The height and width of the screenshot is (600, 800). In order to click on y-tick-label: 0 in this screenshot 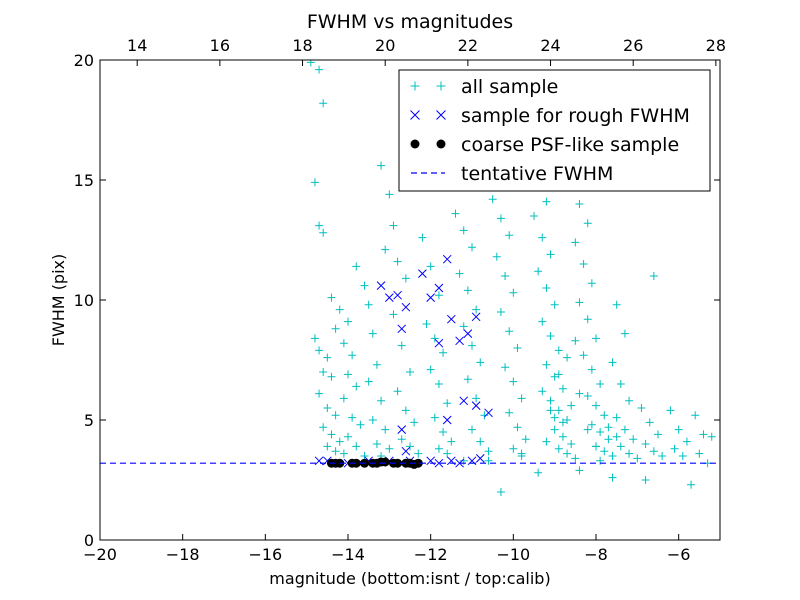, I will do `click(89, 540)`.